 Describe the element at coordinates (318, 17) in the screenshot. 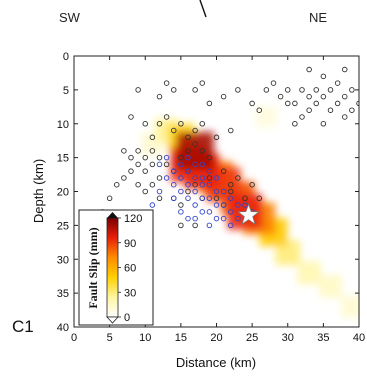

I see `direction-right-label: NE` at that location.